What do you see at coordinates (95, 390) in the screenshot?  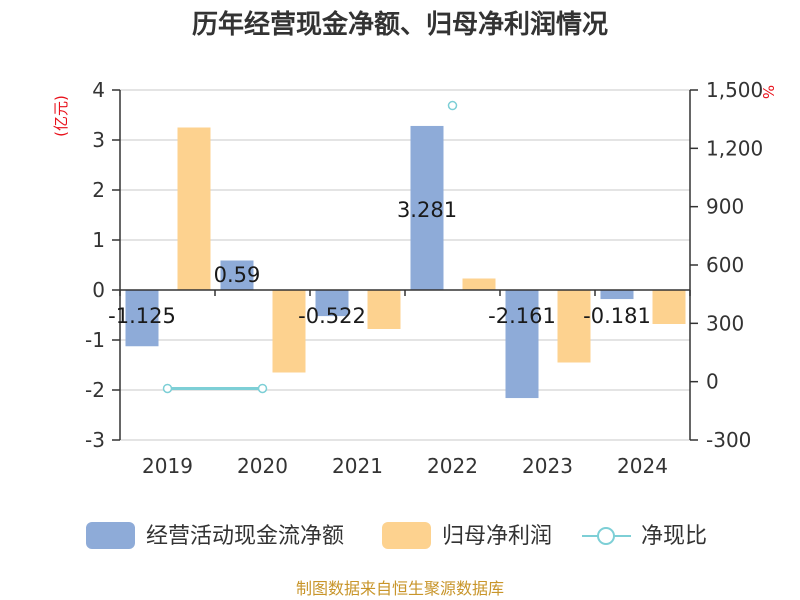 I see `left-tick-label: -2` at bounding box center [95, 390].